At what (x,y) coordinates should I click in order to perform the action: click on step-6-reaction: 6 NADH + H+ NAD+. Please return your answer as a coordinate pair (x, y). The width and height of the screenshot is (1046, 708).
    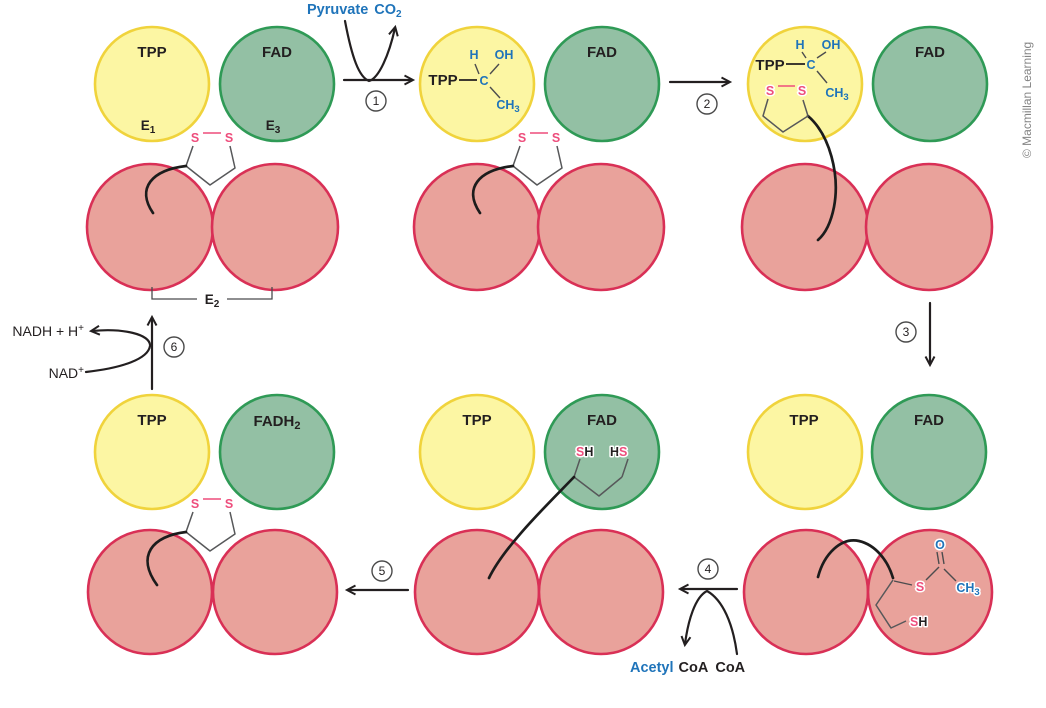
    Looking at the image, I should click on (98, 352).